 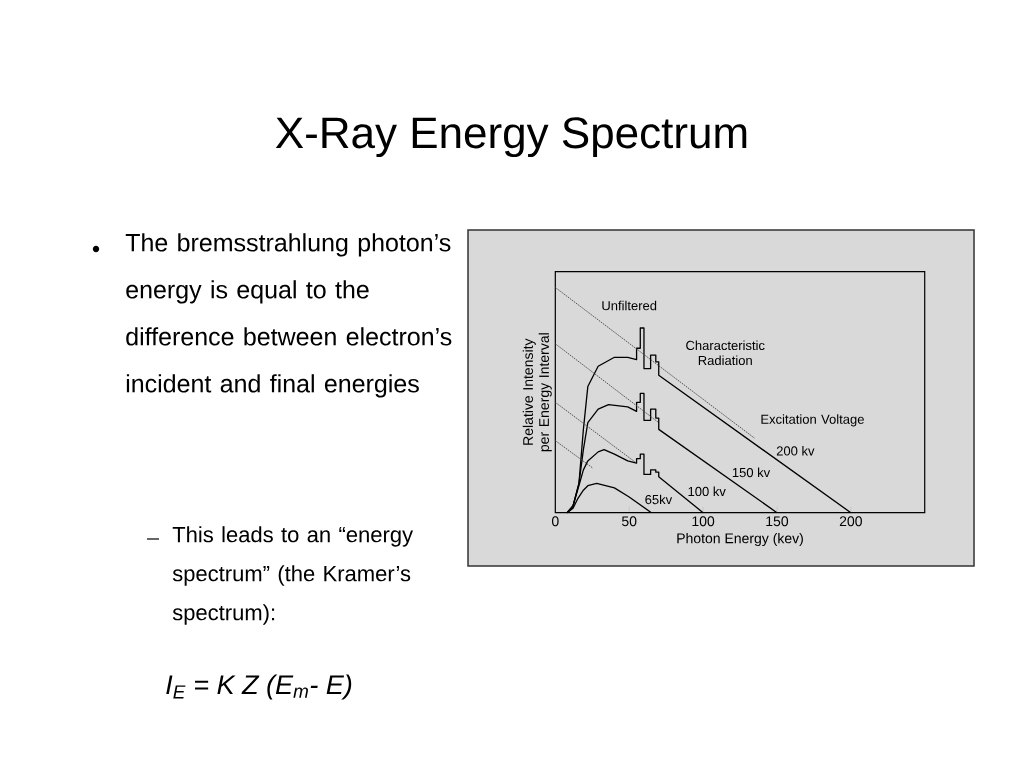 What do you see at coordinates (707, 491) in the screenshot?
I see `series-label: 100 kv` at bounding box center [707, 491].